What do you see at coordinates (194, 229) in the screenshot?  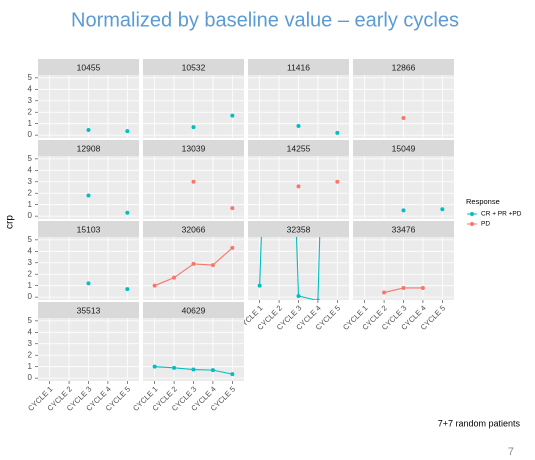 I see `facet-label: 32066` at bounding box center [194, 229].